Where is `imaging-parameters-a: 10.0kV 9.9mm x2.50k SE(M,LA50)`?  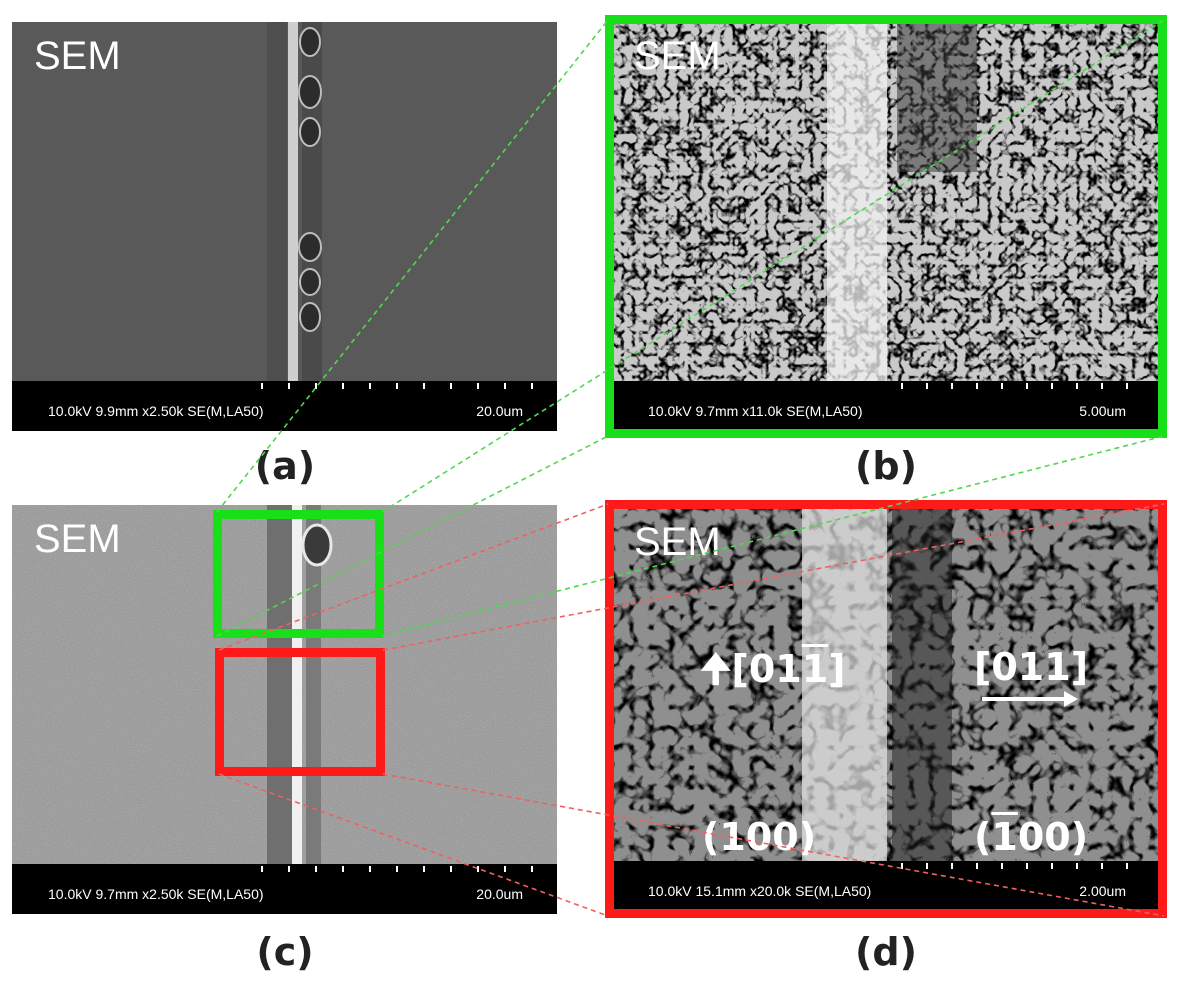 imaging-parameters-a: 10.0kV 9.9mm x2.50k SE(M,LA50) is located at coordinates (156, 411).